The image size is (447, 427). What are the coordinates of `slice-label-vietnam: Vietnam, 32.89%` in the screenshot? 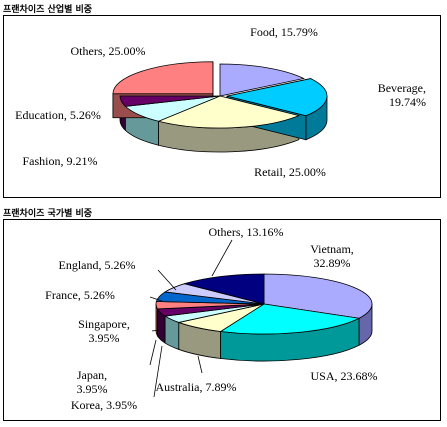 It's located at (332, 256).